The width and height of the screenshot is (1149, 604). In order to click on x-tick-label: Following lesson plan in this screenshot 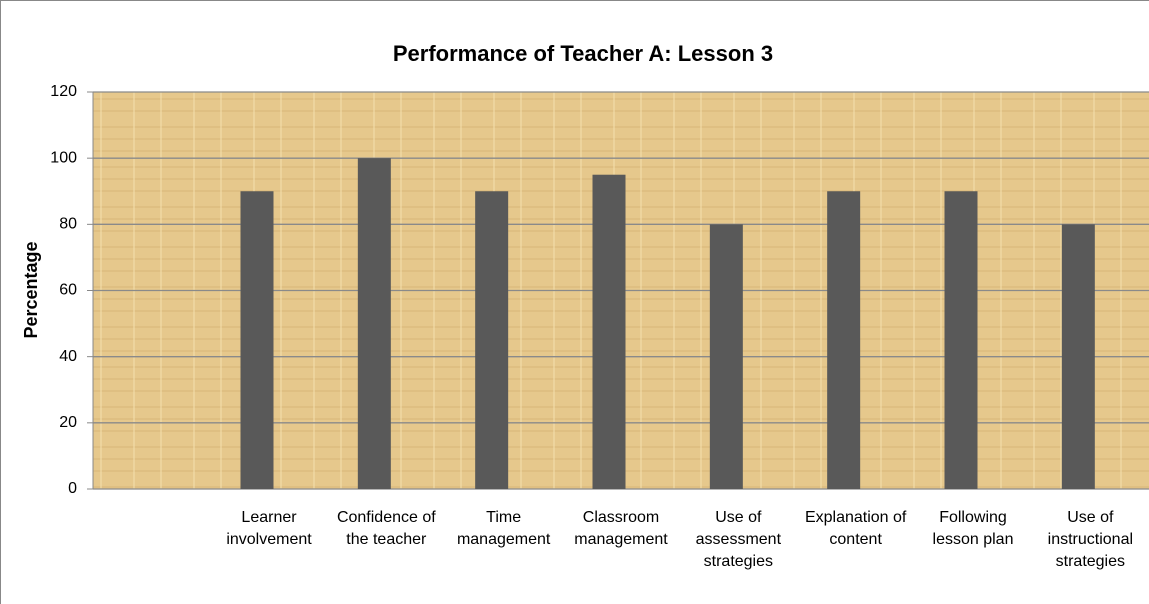, I will do `click(973, 528)`.